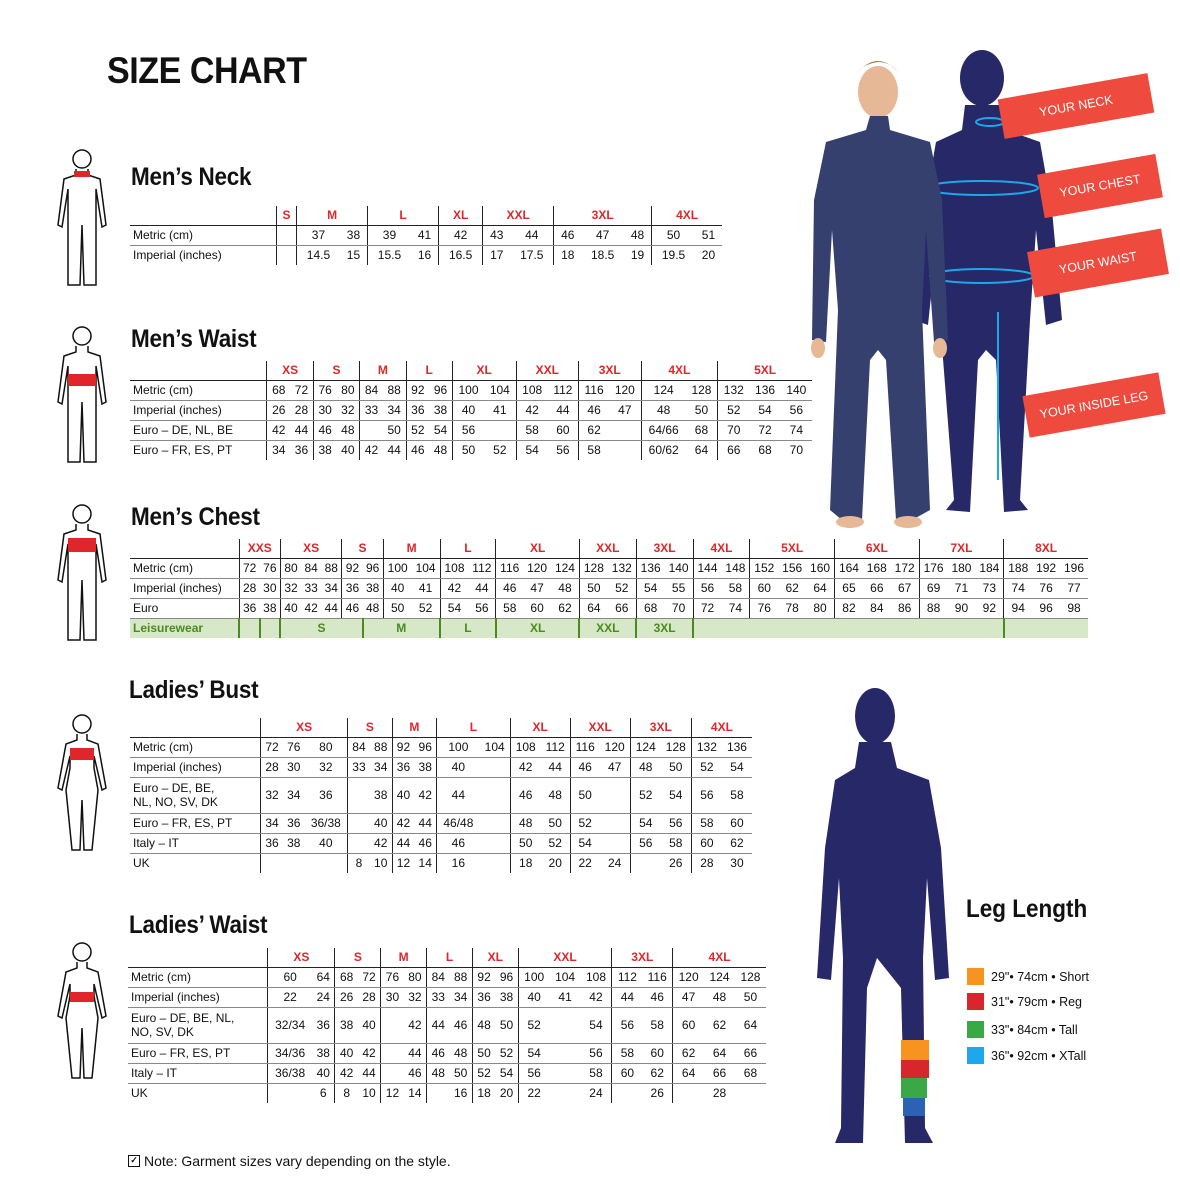  Describe the element at coordinates (792, 568) in the screenshot. I see `measurement-cell: 156` at that location.